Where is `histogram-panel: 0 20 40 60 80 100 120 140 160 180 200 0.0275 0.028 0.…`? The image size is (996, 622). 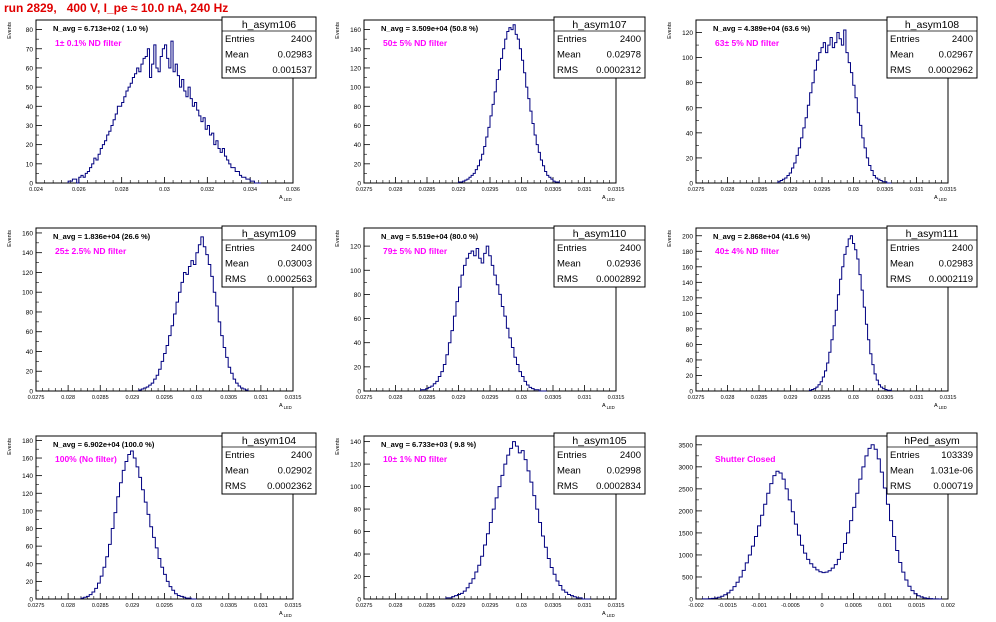
histogram-panel: 0 20 40 60 80 100 120 140 160 180 200 0.0275 0.028 0.… is located at coordinates (822, 317).